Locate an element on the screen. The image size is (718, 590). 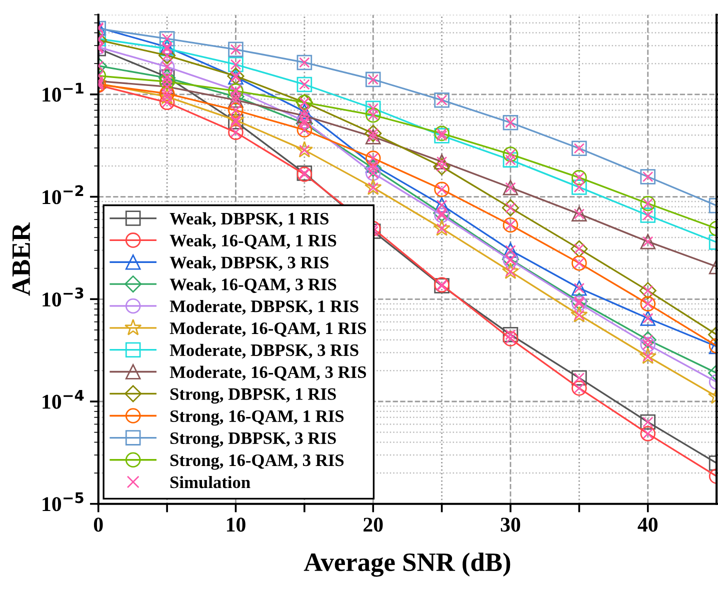
legend-label: Weak, 16-QAM, 3 RIS is located at coordinates (253, 285).